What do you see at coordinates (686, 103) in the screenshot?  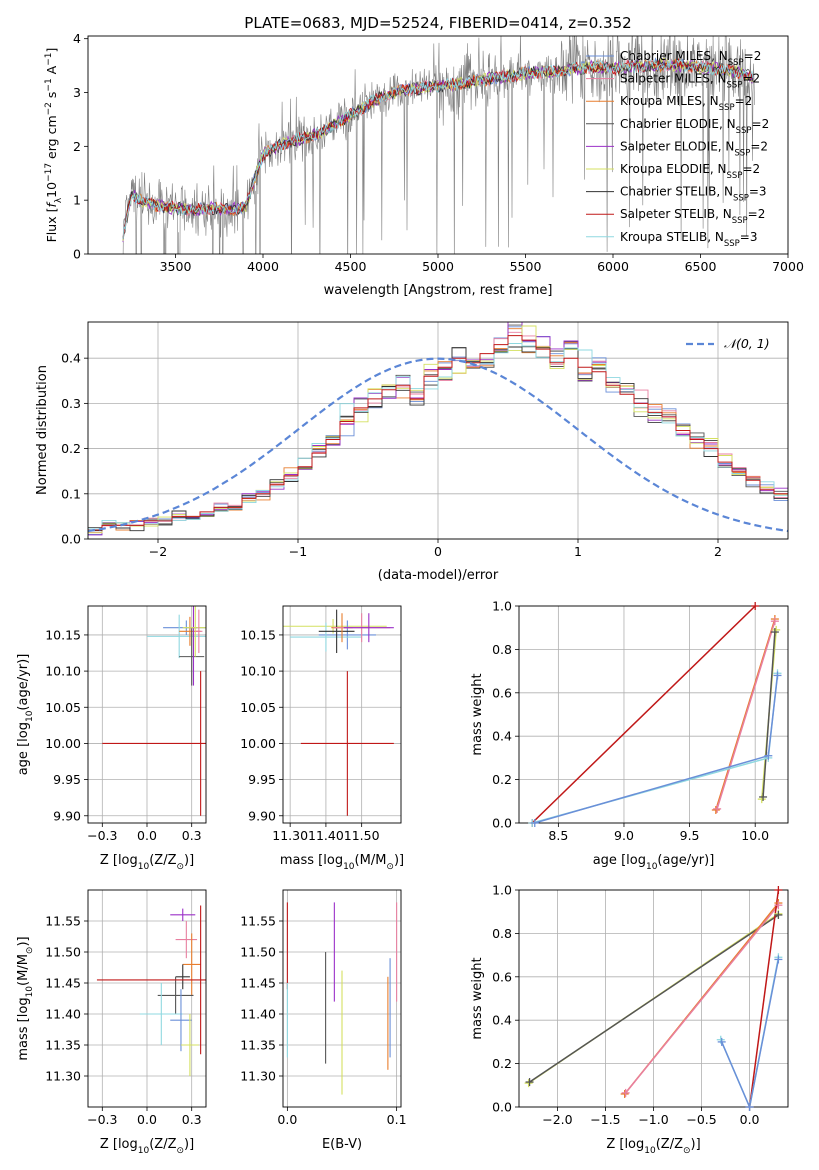 I see `legend-entry: Kroupa MILES, NSSP=2` at bounding box center [686, 103].